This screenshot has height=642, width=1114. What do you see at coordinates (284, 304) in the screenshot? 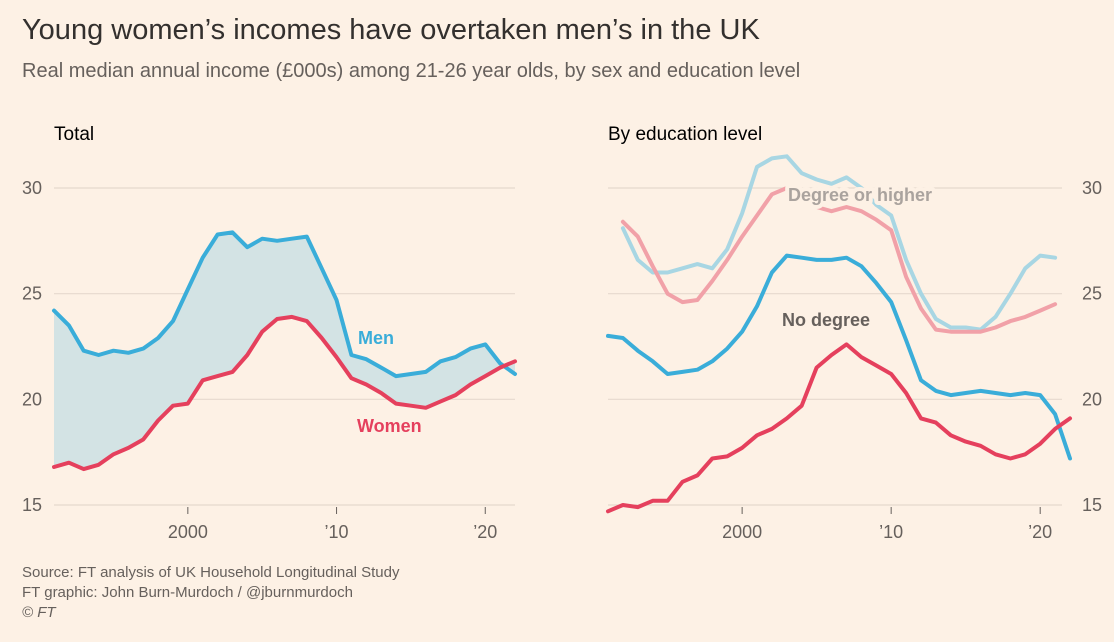
I see `series-line-men` at bounding box center [284, 304].